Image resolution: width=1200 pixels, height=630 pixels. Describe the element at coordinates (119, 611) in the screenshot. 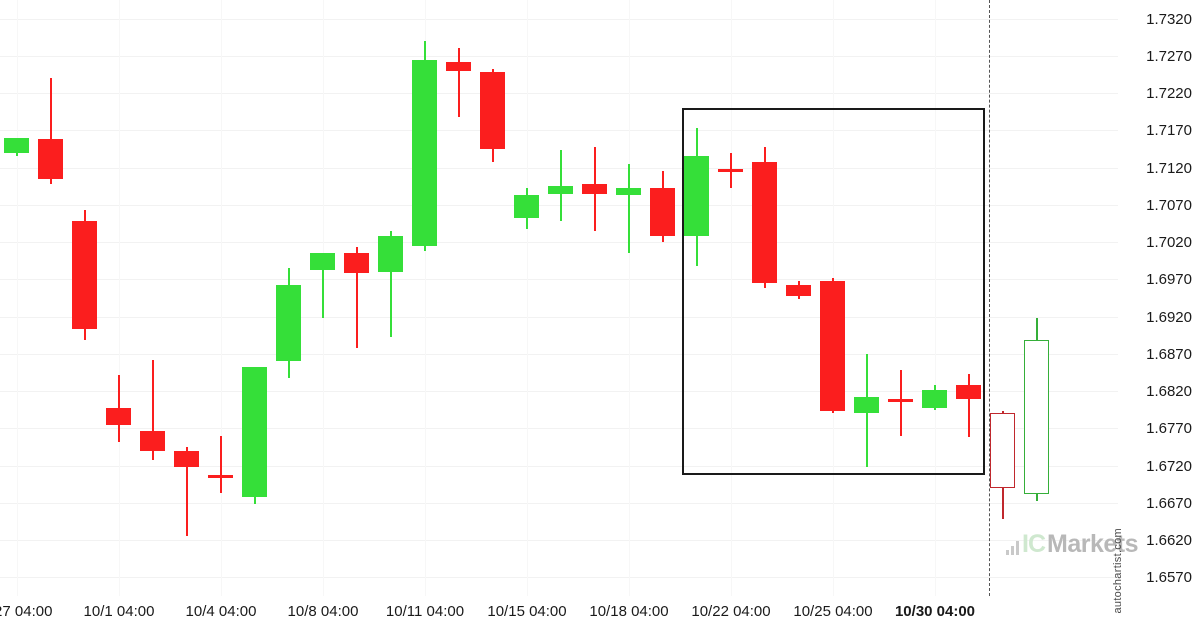

I see `x-axis-tick-label: 10/1 04:00` at that location.